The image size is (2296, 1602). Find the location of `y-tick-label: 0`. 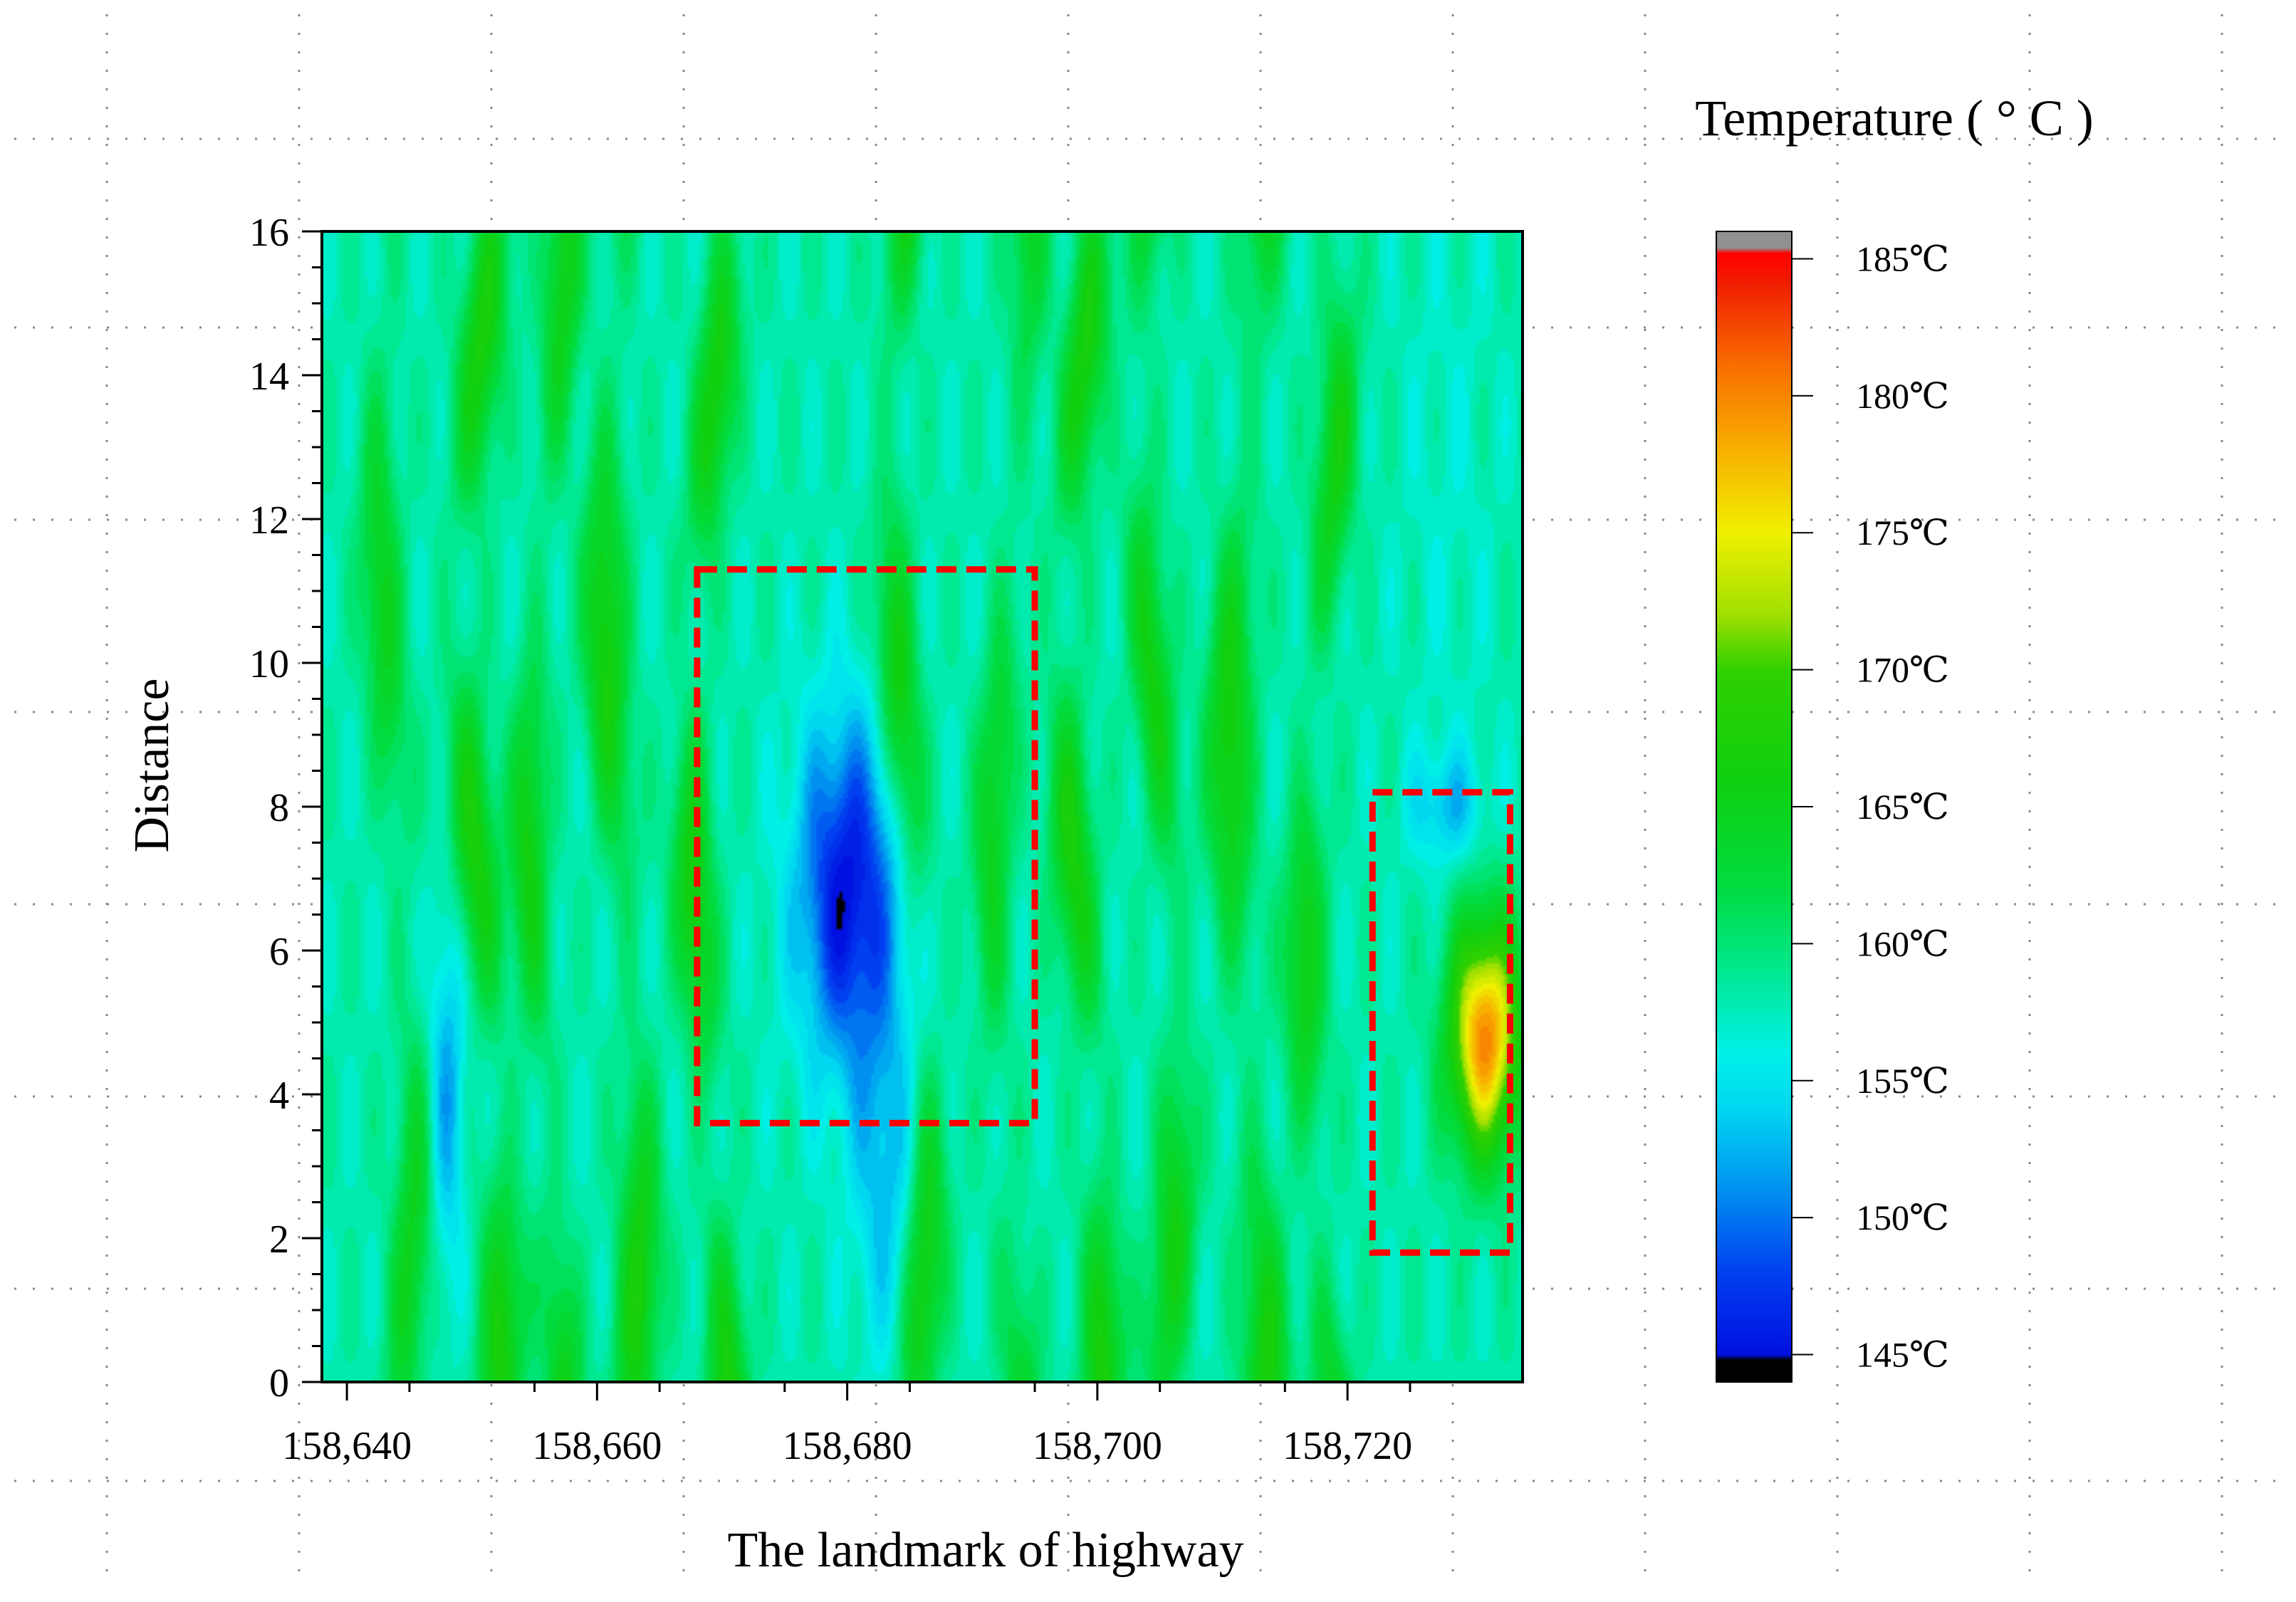

y-tick-label: 0 is located at coordinates (279, 1383).